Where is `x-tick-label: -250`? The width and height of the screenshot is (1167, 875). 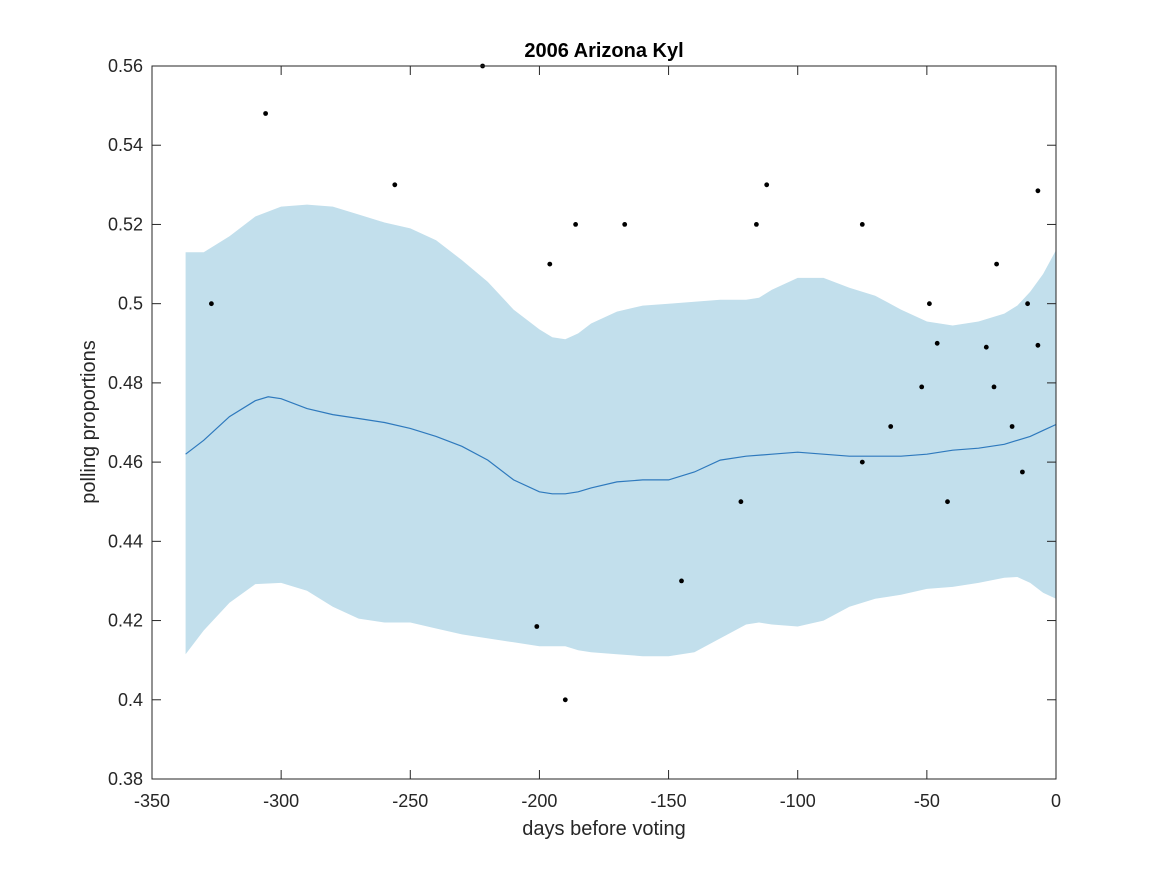
x-tick-label: -250 is located at coordinates (410, 801).